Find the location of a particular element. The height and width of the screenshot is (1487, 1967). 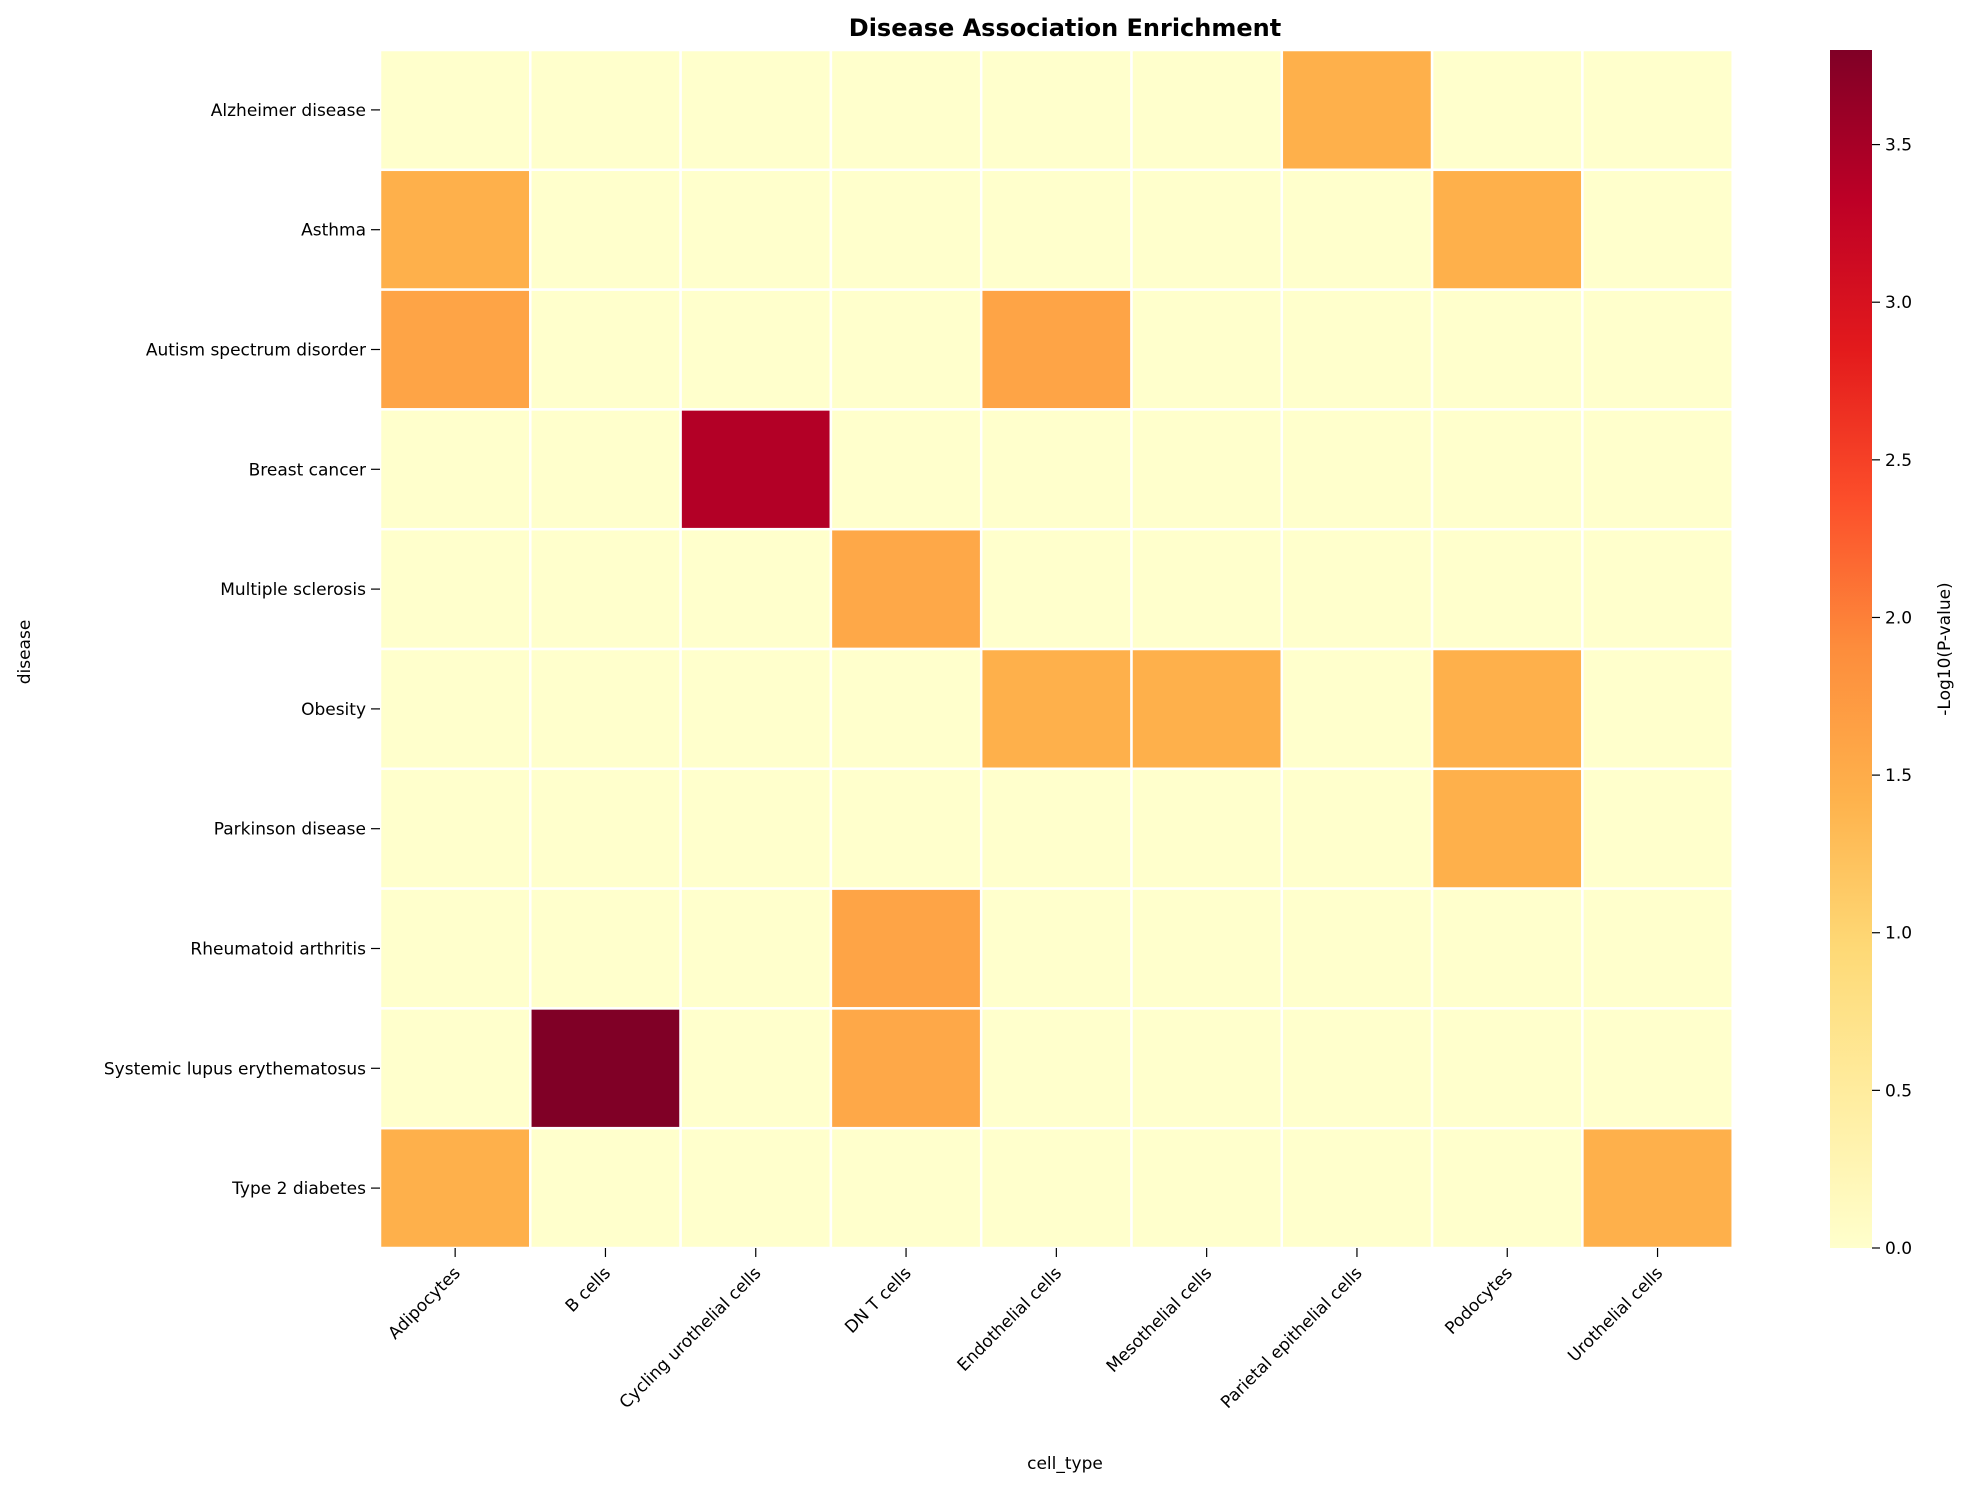

y-tick-label: Obesity is located at coordinates (333, 710).